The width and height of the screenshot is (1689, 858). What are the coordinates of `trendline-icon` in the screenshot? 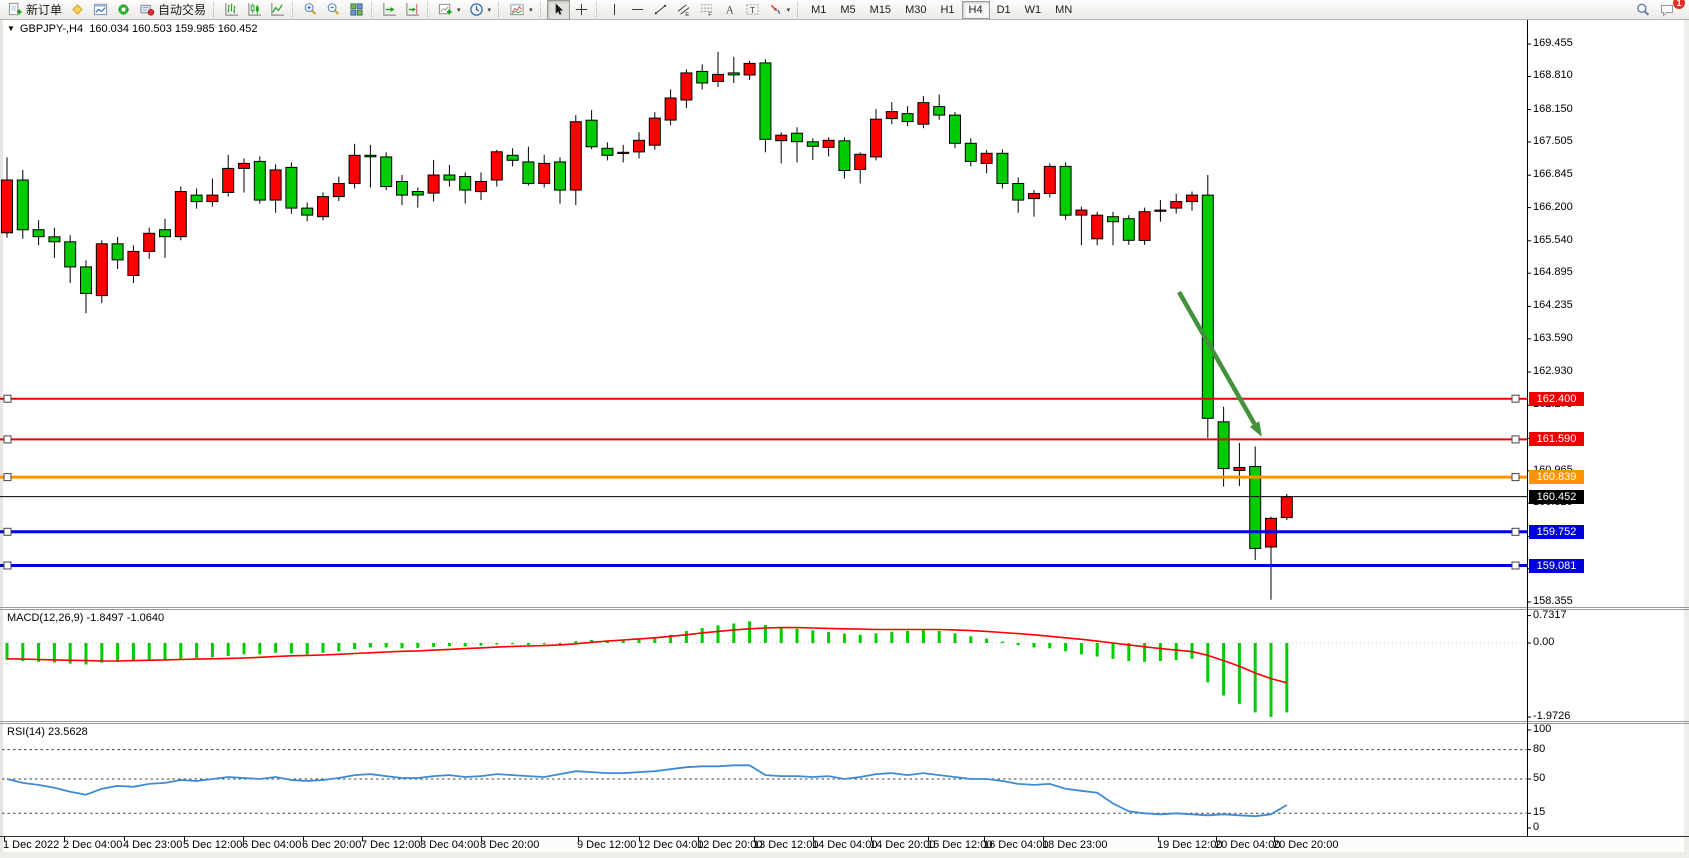 It's located at (660, 9).